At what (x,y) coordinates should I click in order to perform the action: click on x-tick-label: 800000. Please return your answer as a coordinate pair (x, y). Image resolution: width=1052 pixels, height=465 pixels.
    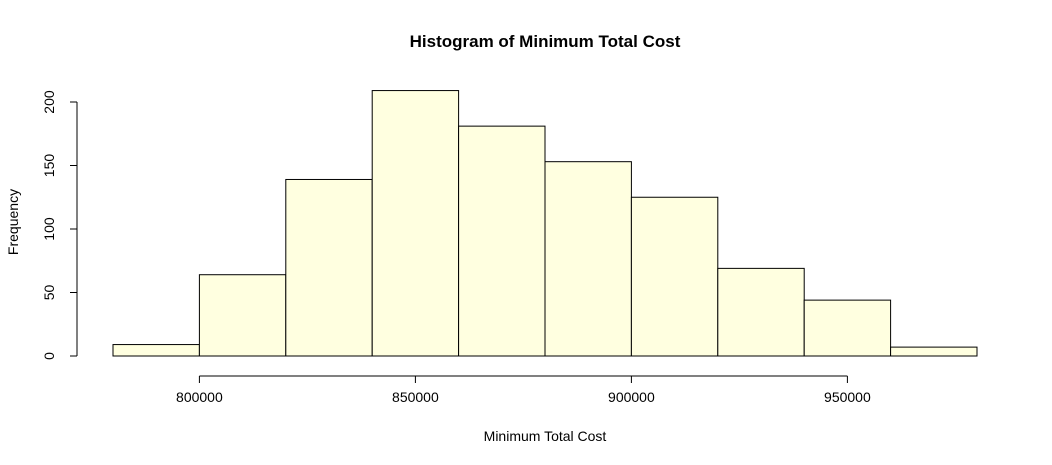
    Looking at the image, I should click on (199, 397).